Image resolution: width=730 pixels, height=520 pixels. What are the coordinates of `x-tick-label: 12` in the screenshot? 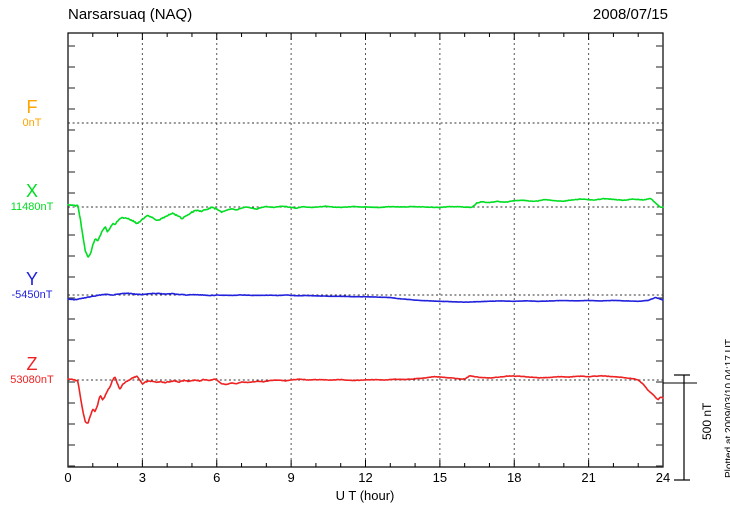 It's located at (365, 477).